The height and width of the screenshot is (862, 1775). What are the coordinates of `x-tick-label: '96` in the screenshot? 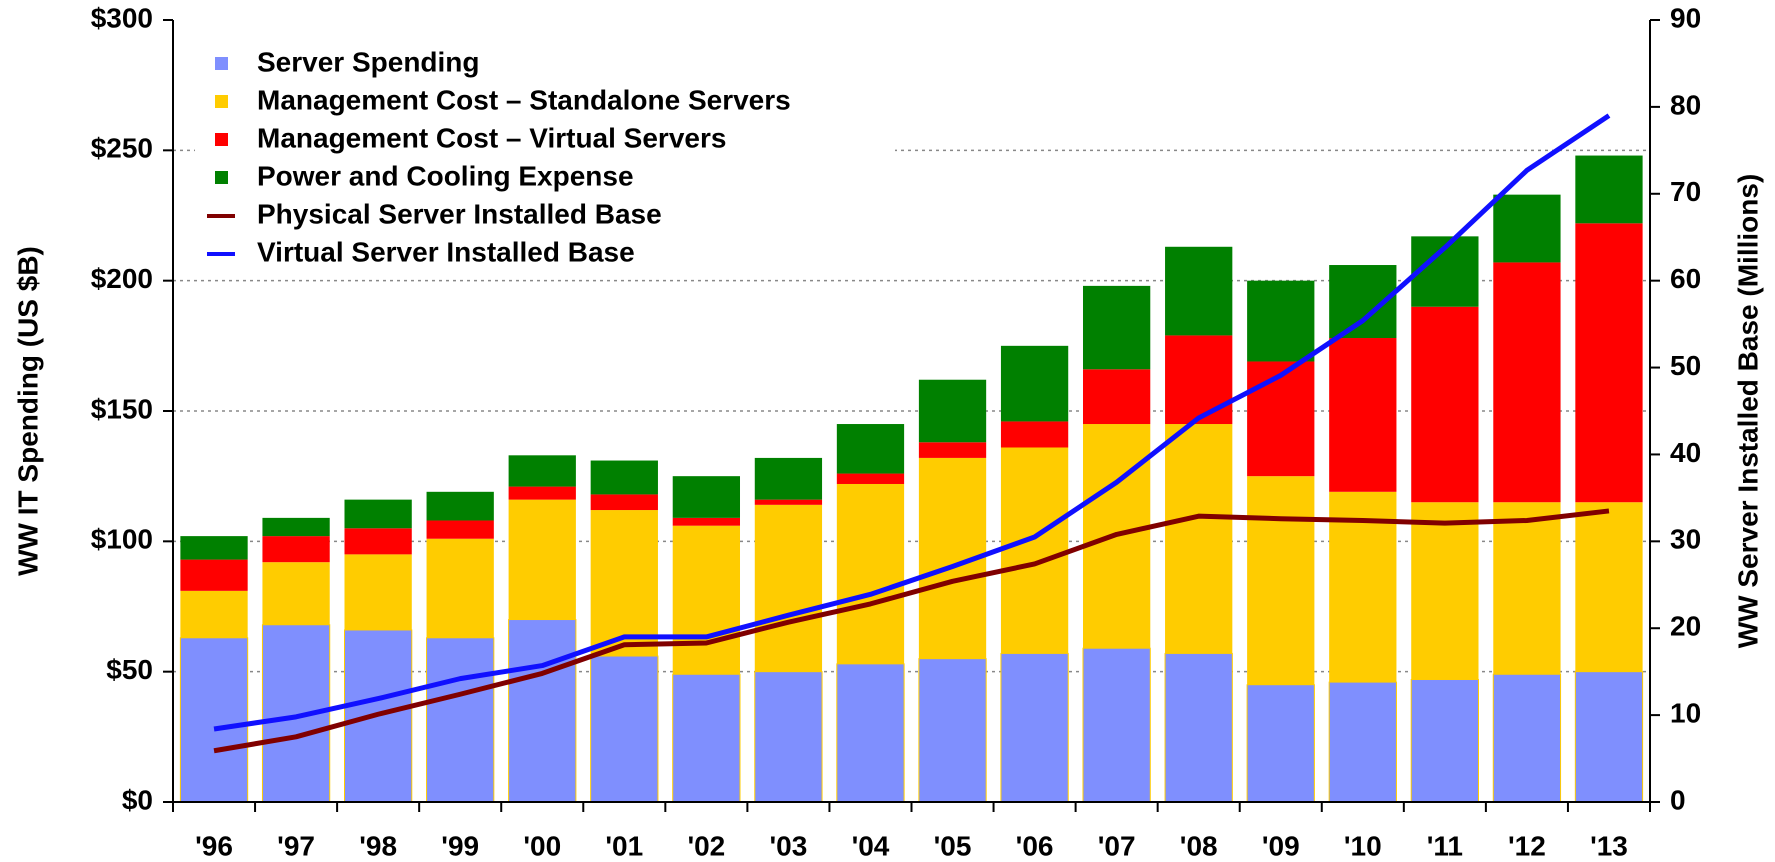 It's located at (214, 845).